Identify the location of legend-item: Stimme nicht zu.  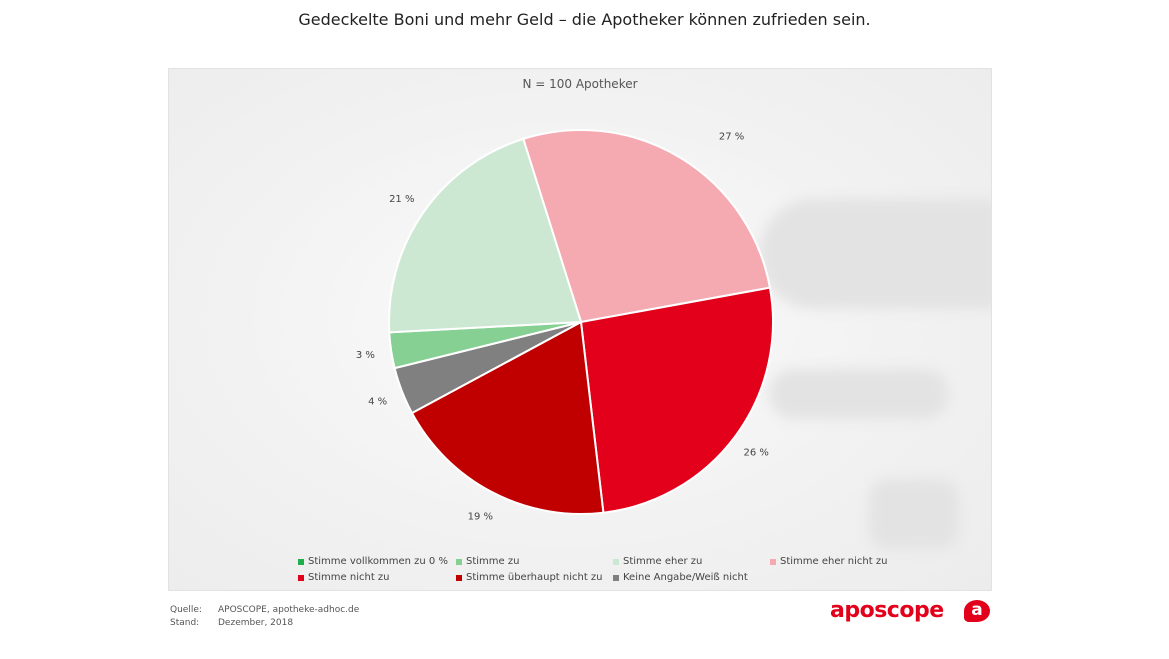
(344, 577).